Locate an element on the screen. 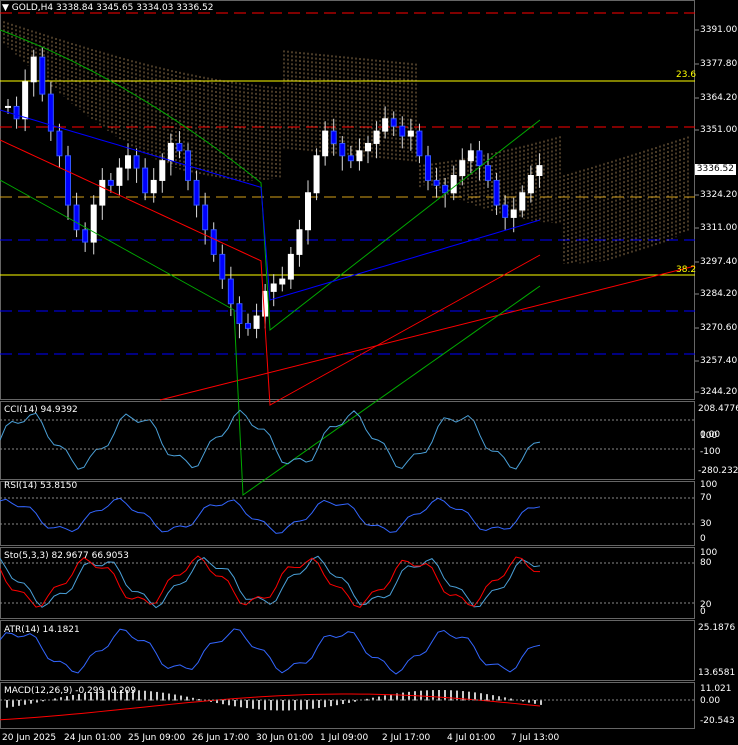  stochastic-signal is located at coordinates (270, 581).